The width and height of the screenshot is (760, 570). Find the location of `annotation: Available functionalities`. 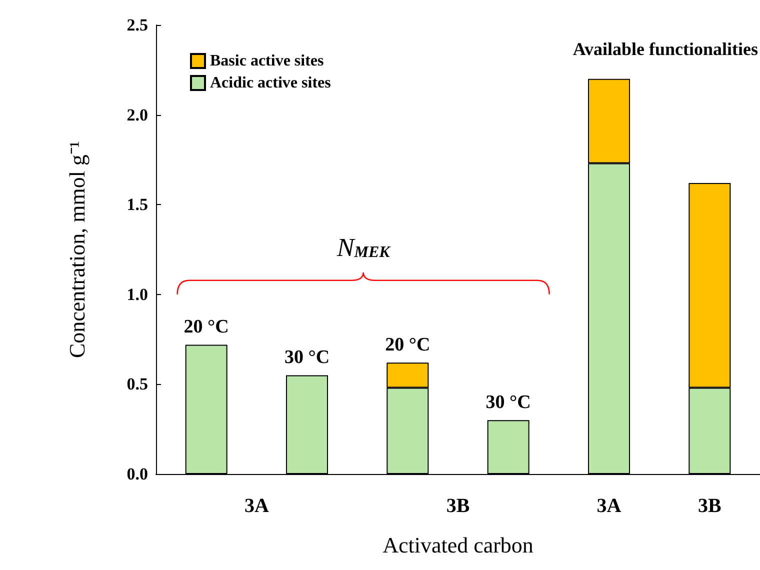

annotation: Available functionalities is located at coordinates (665, 49).